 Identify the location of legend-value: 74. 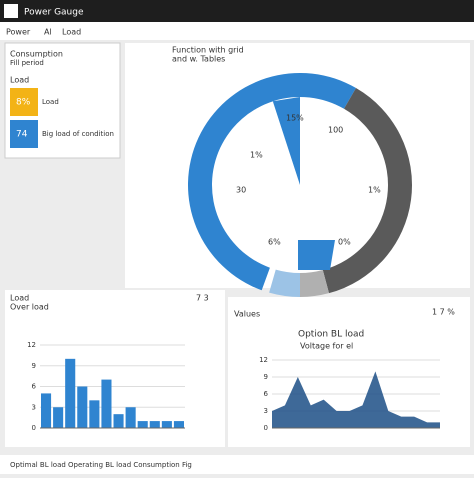
(22, 135).